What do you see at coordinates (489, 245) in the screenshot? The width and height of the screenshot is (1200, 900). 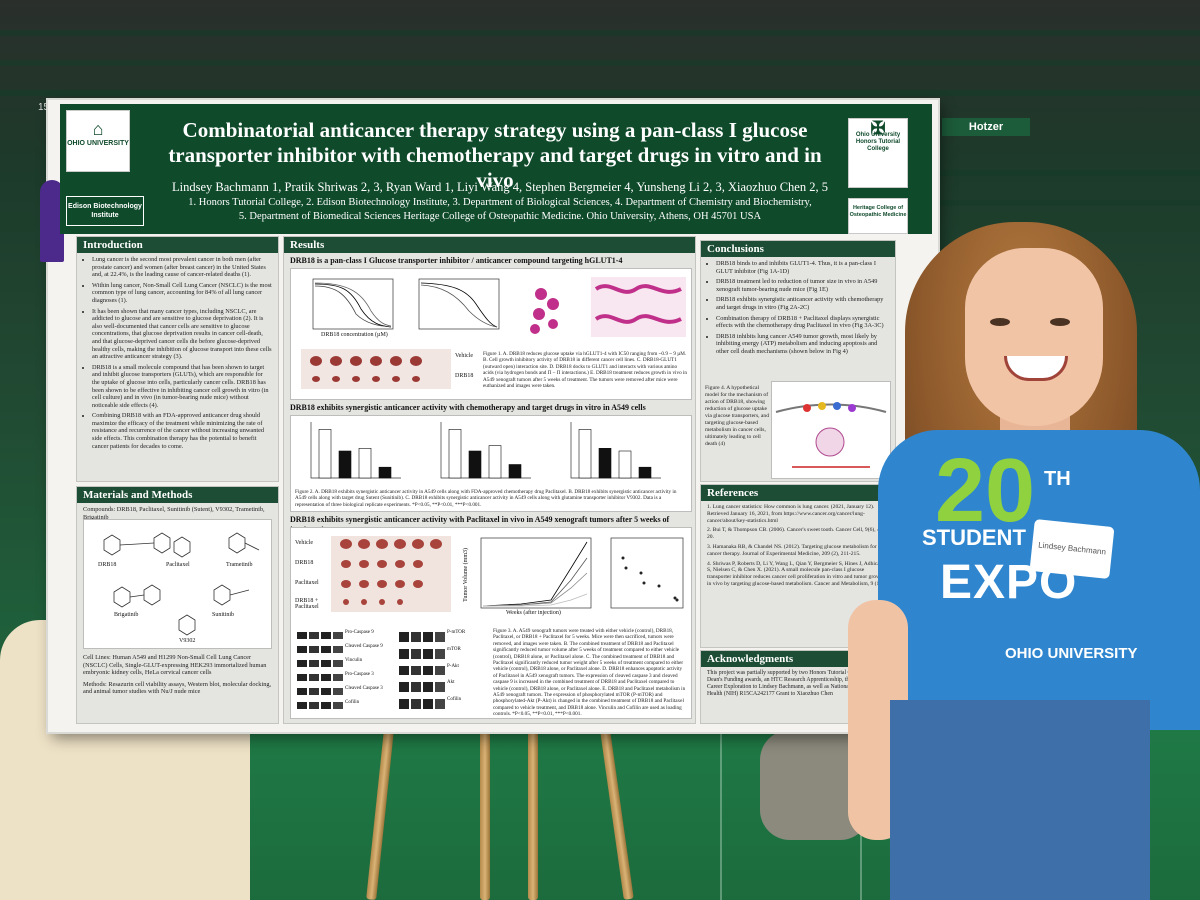 I see `section-heading: Results` at bounding box center [489, 245].